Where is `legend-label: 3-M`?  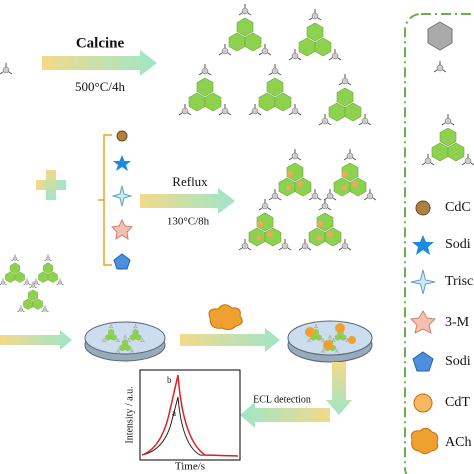
legend-label: 3-M is located at coordinates (457, 322).